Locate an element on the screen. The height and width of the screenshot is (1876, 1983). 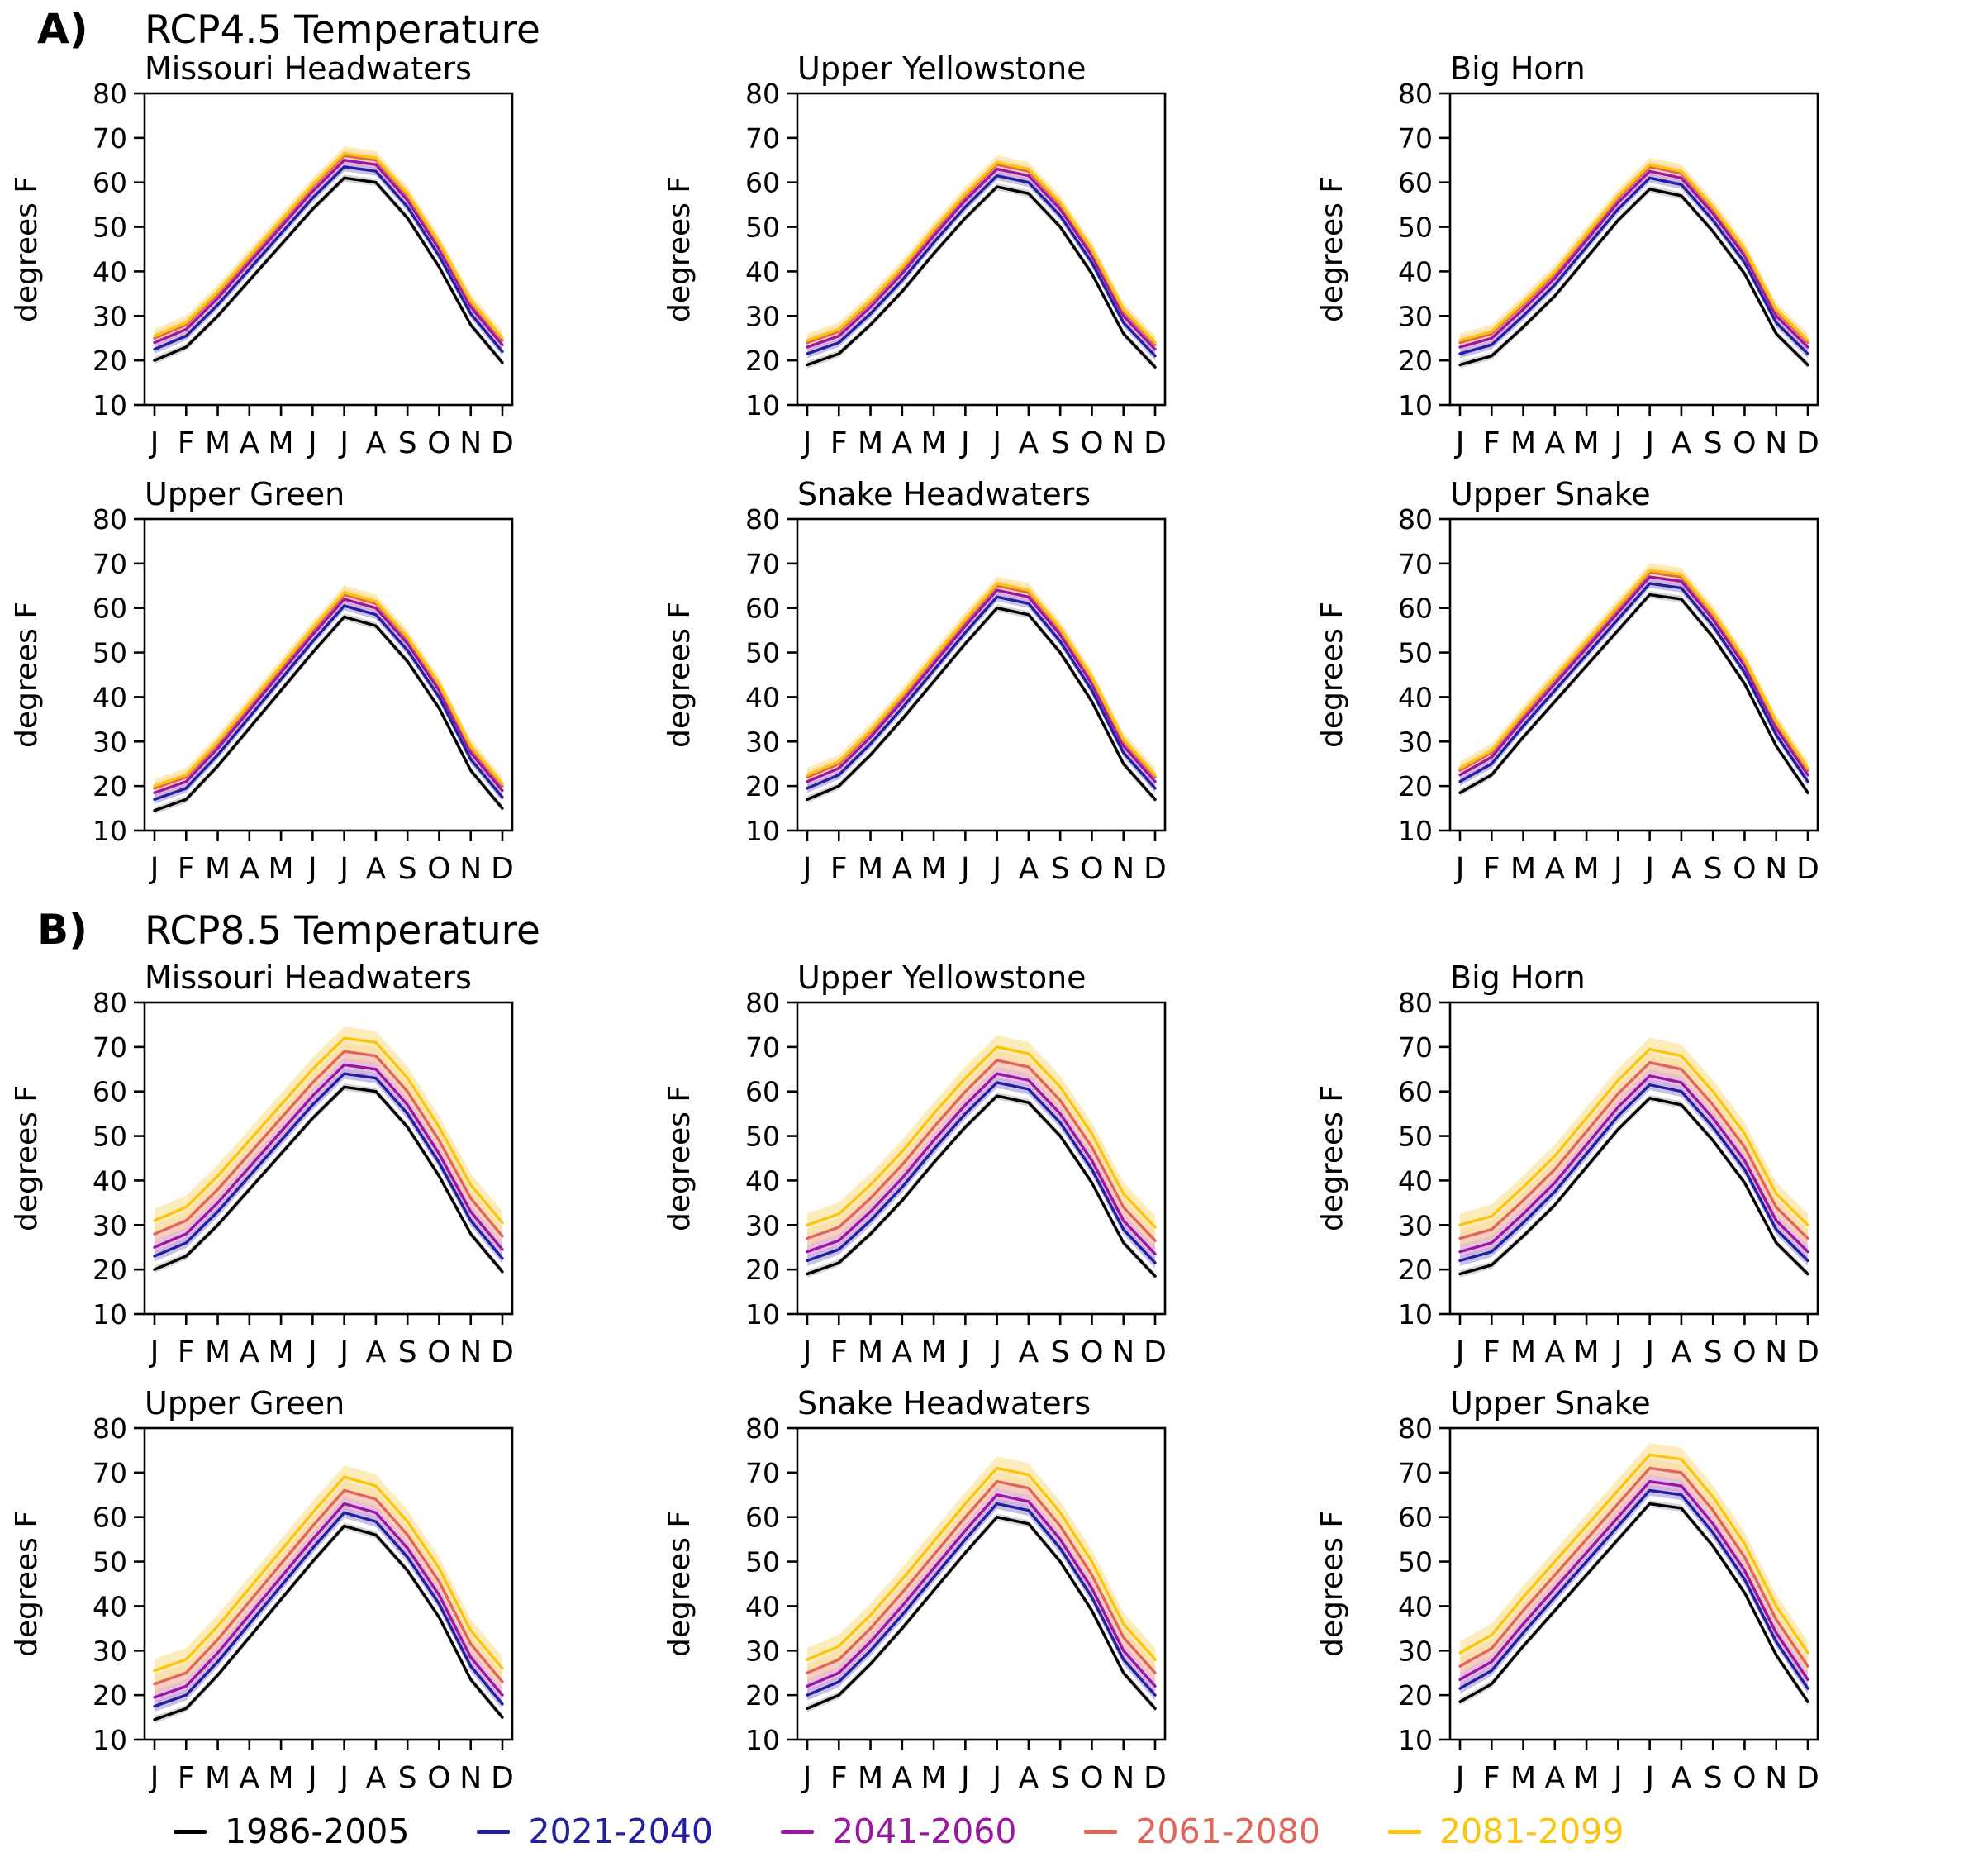
series-band-2021-2040 is located at coordinates (329, 1166).